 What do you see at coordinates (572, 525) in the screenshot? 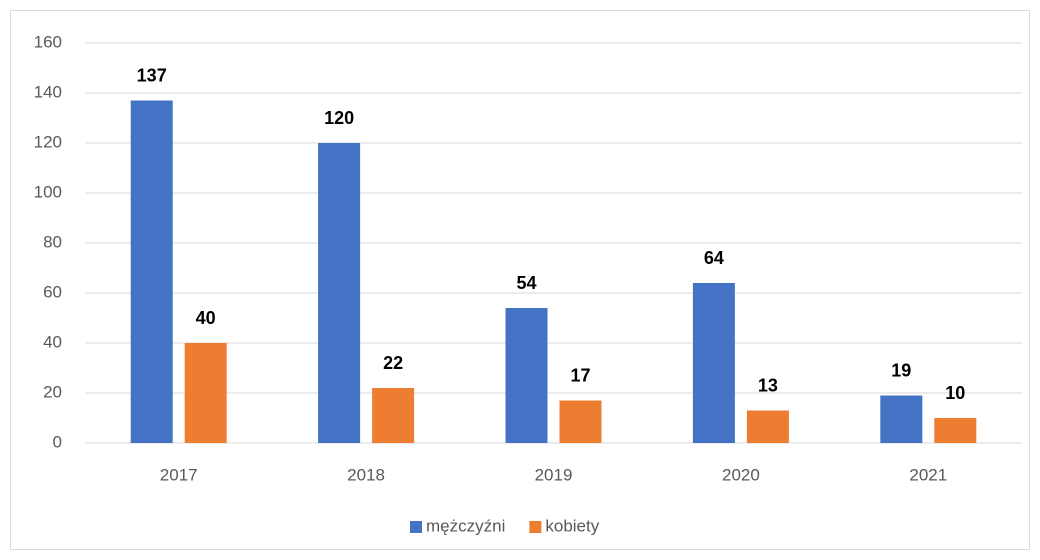
I see `legend-label: kobiety` at bounding box center [572, 525].